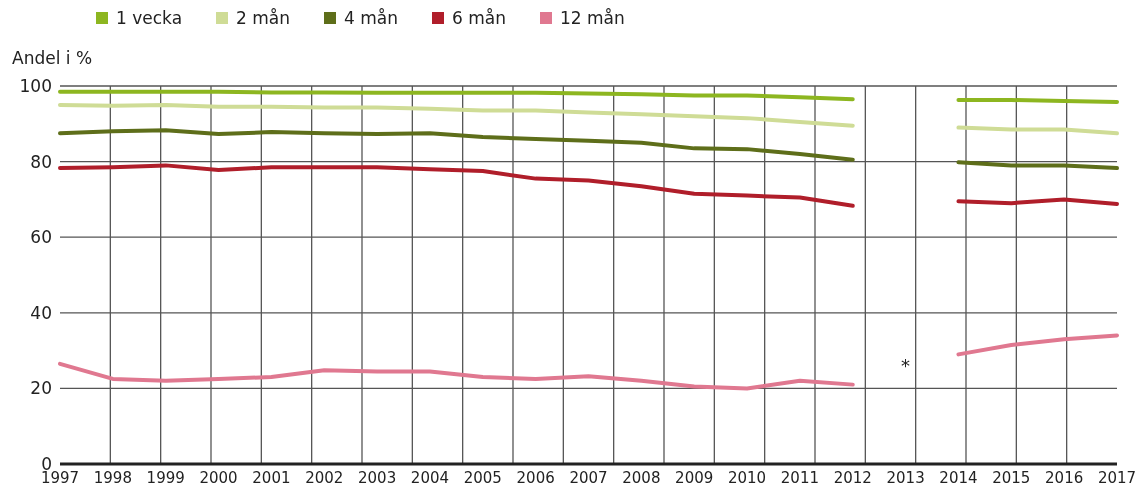 Image resolution: width=1143 pixels, height=497 pixels. What do you see at coordinates (430, 477) in the screenshot?
I see `x-tick-label: 2004` at bounding box center [430, 477].